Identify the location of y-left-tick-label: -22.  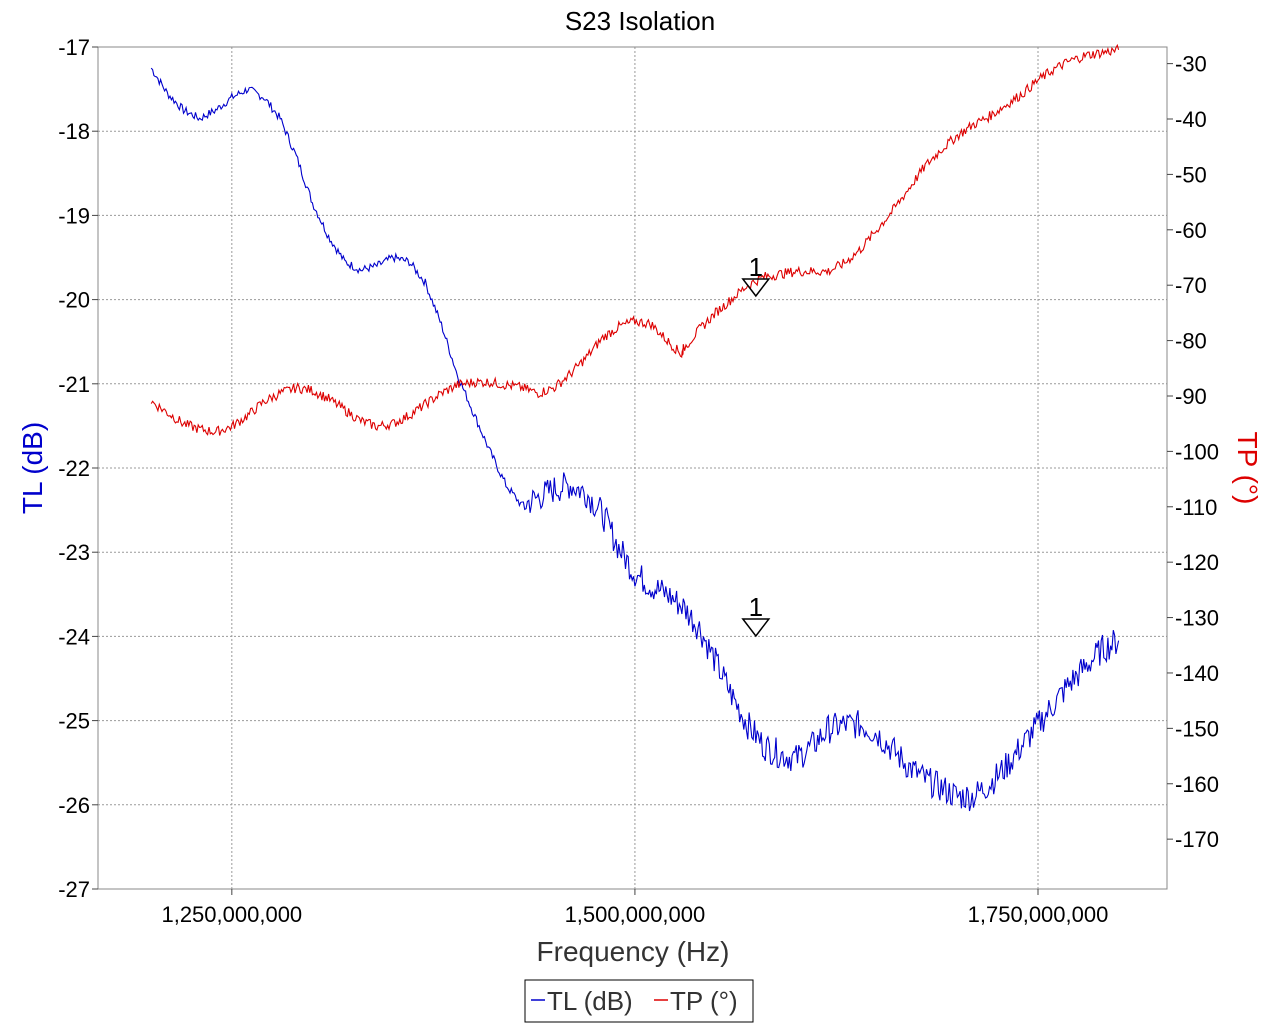
(74, 468).